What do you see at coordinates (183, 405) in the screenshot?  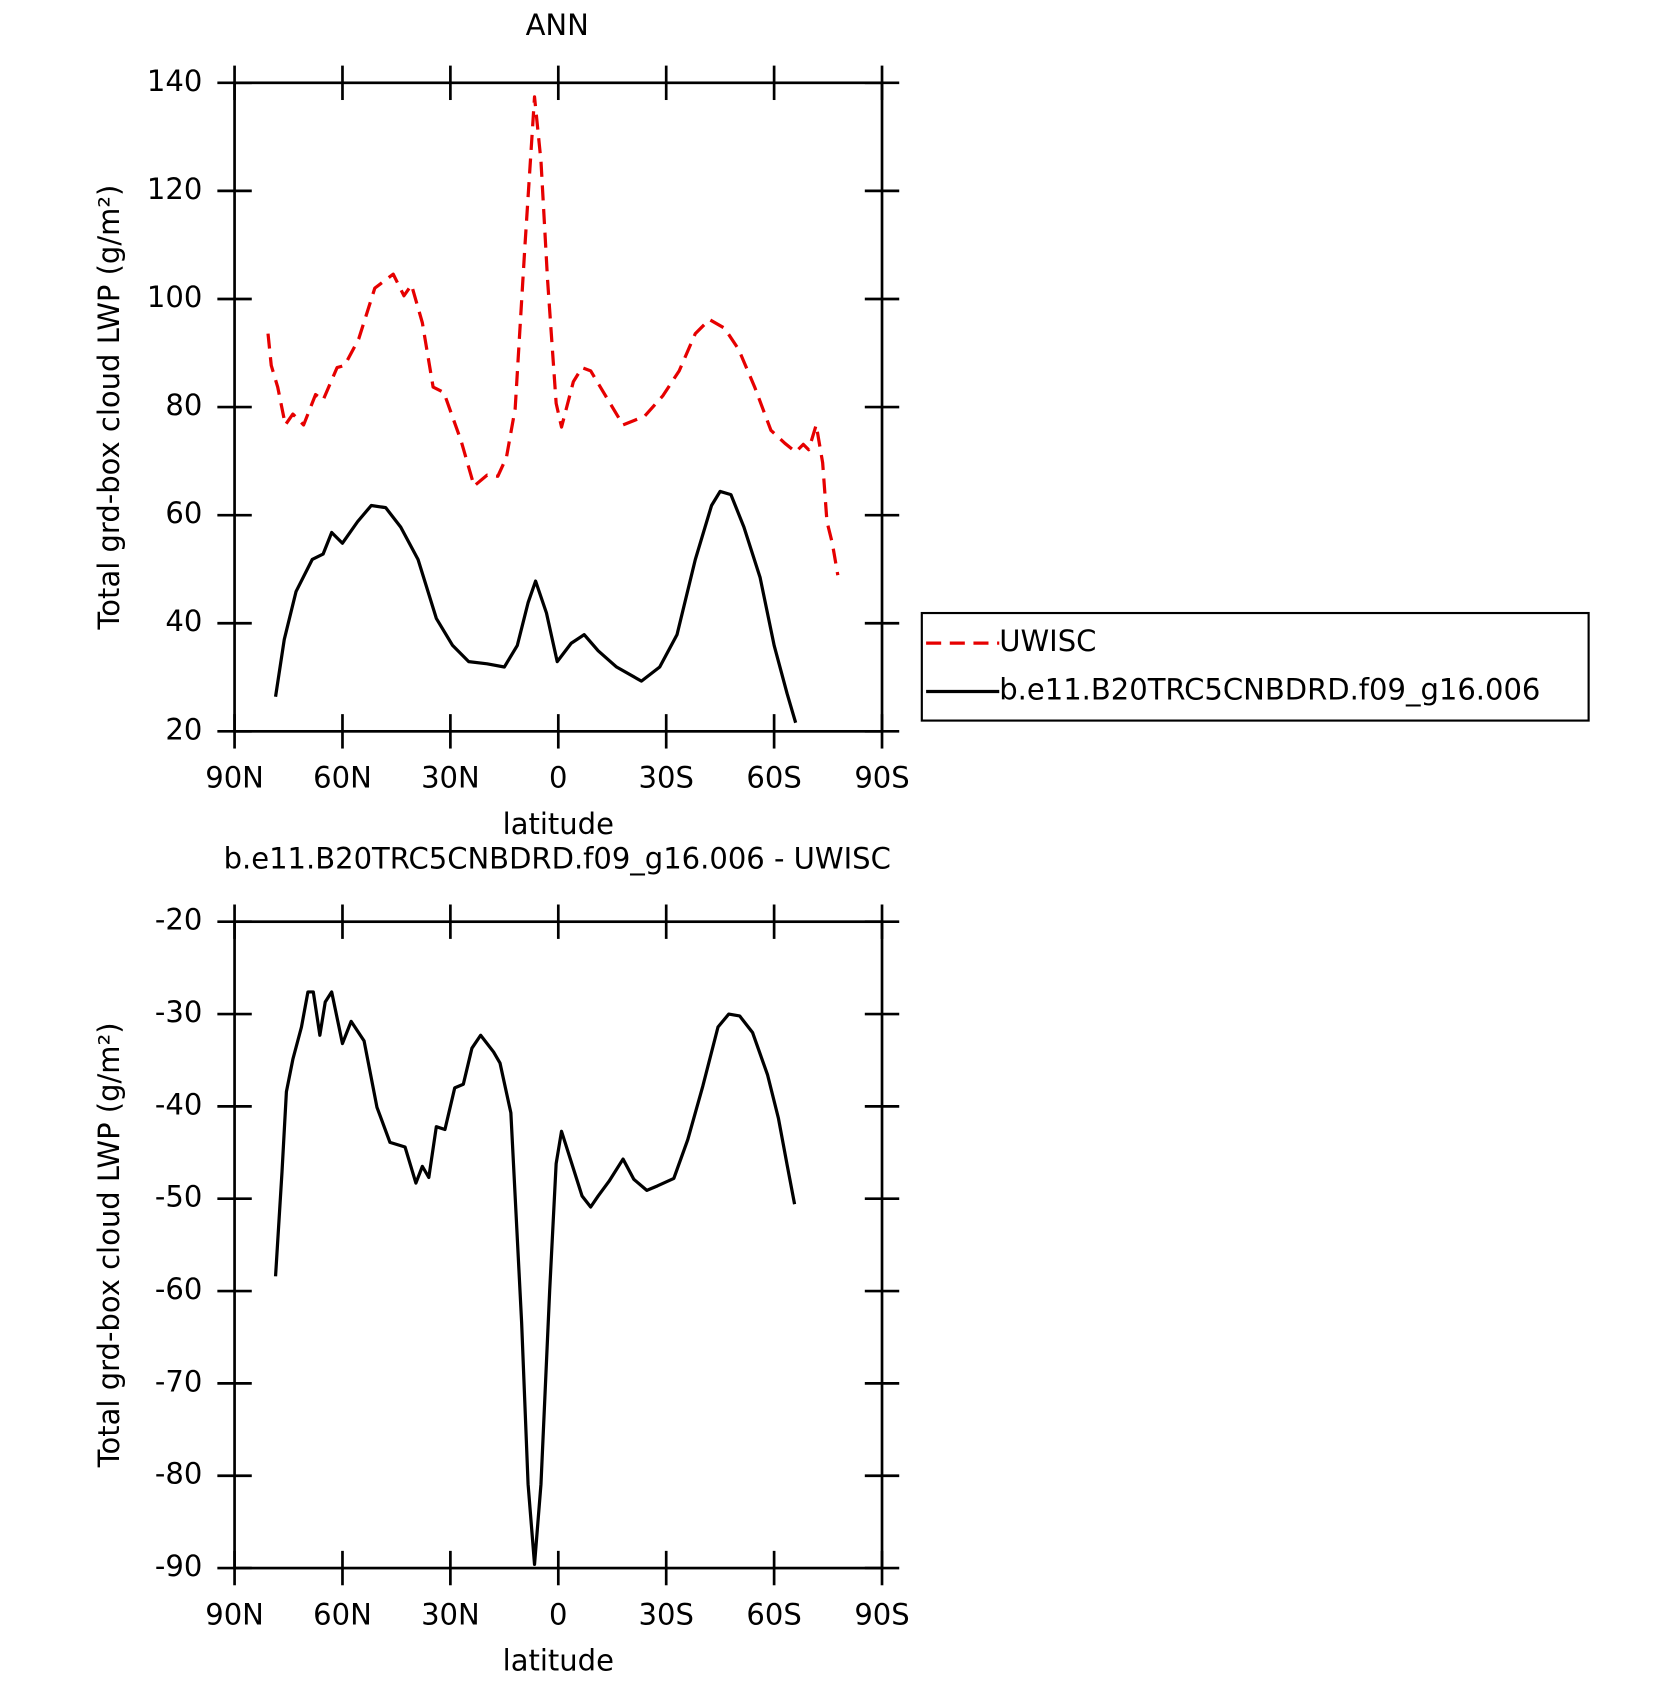 I see `y-tick-label: 80` at bounding box center [183, 405].